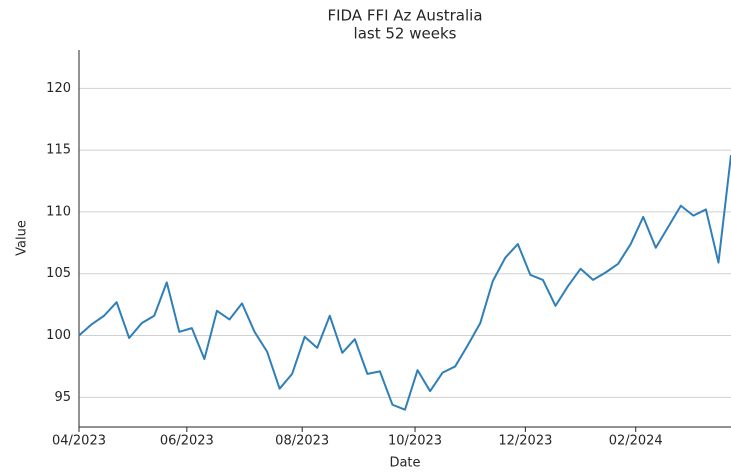 The height and width of the screenshot is (476, 731). I want to click on chart-title: FIDA FFI Az Australia, so click(404, 16).